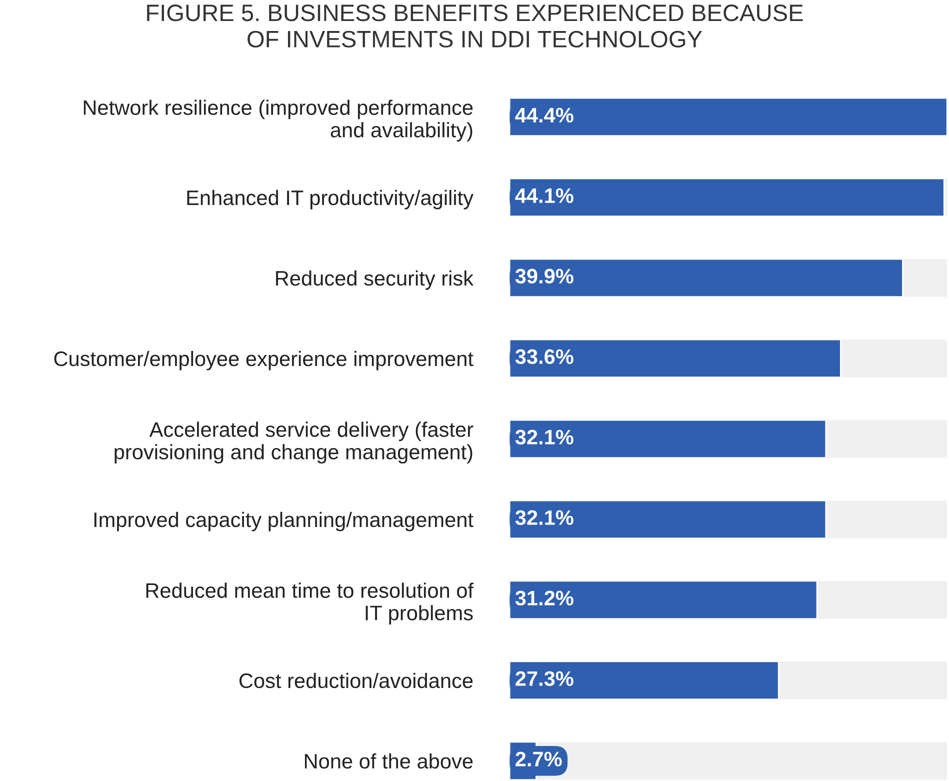  I want to click on bar, so click(727, 198).